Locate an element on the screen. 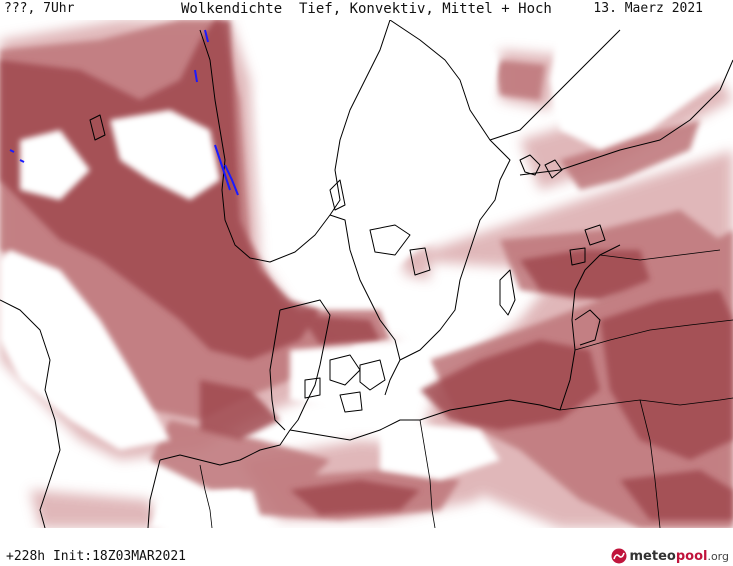  forecast-date: 13. Maerz 2021 is located at coordinates (648, 8).